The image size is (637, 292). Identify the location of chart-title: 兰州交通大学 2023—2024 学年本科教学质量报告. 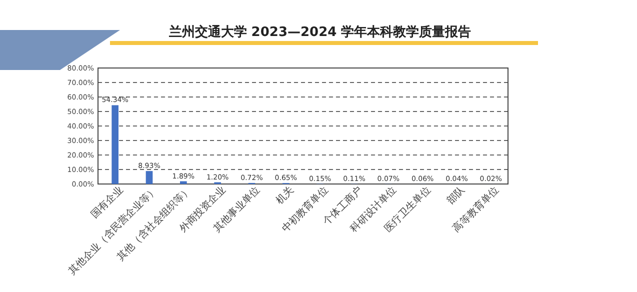
(320, 32).